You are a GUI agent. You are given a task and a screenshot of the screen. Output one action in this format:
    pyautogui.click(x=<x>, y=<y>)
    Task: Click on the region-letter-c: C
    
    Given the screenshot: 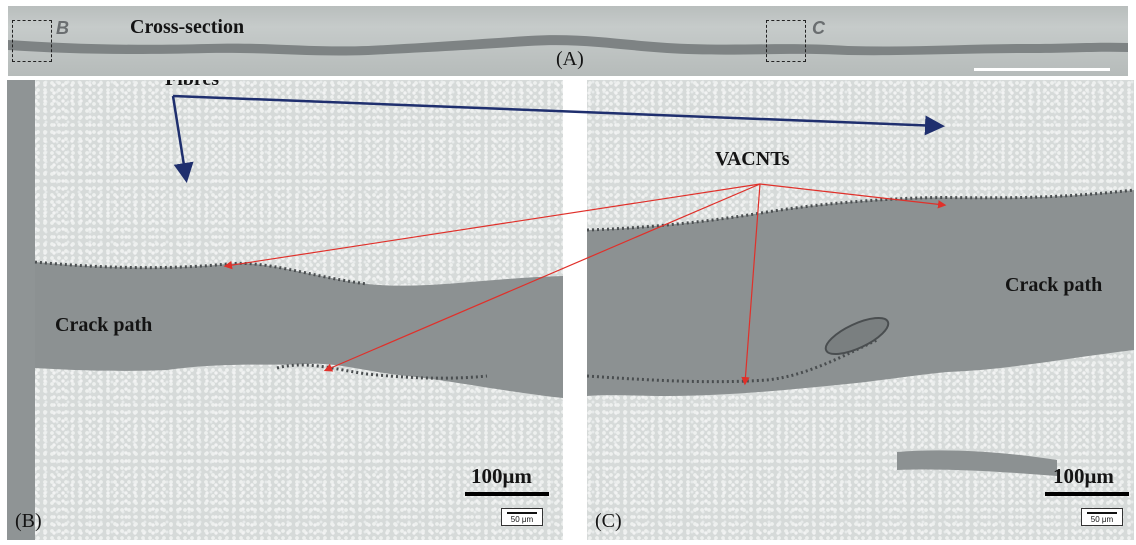 What is the action you would take?
    pyautogui.click(x=818, y=28)
    